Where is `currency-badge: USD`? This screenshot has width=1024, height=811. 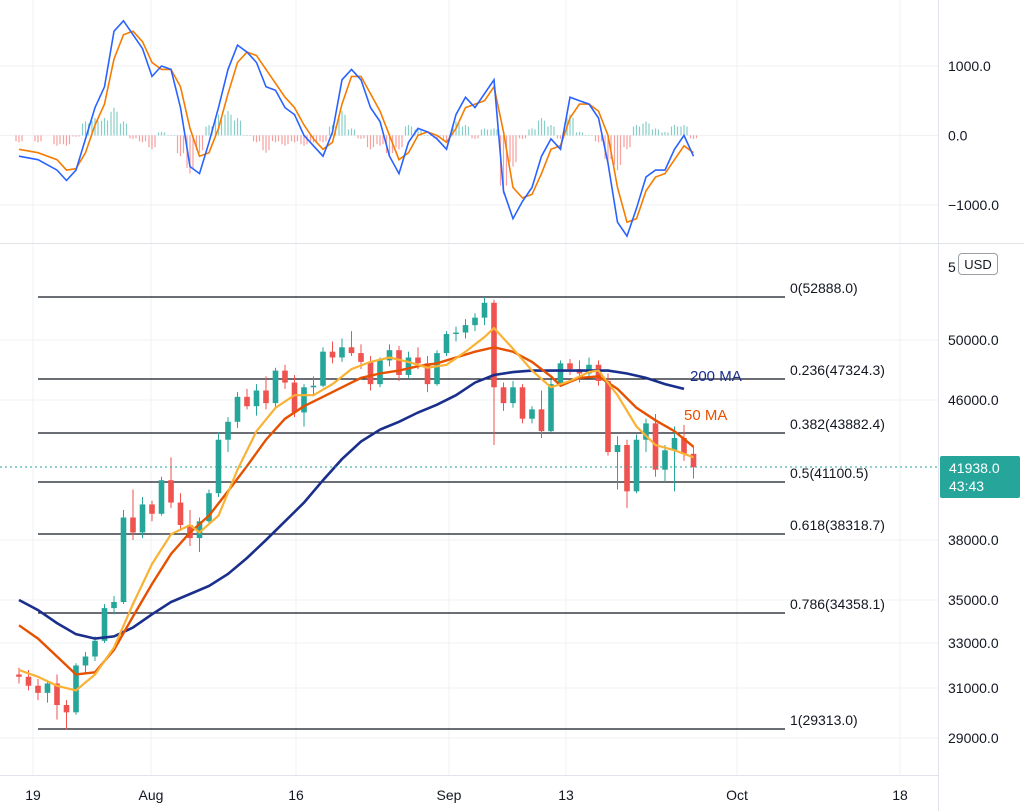 currency-badge: USD is located at coordinates (978, 264).